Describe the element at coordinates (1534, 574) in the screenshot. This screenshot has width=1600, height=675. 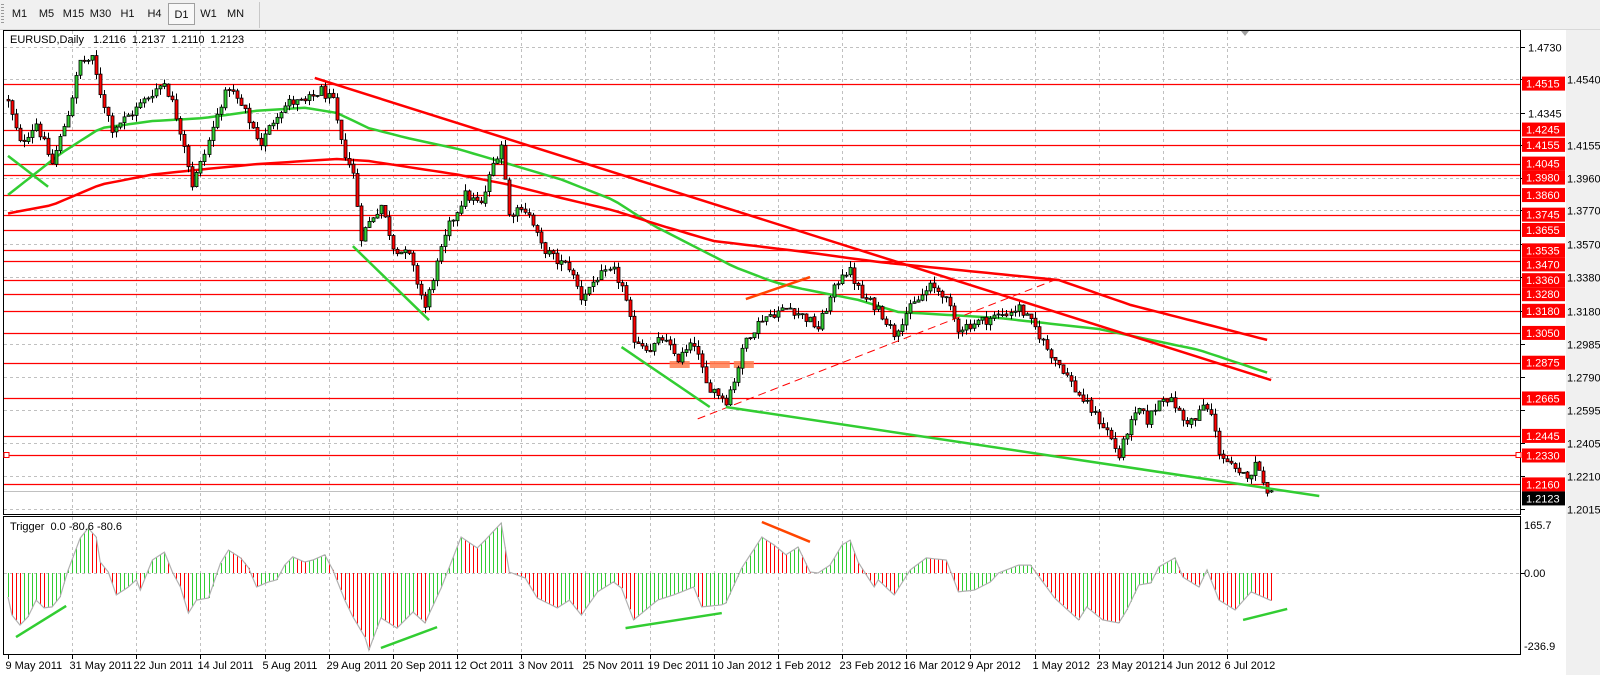
I see `indicator-axis-label: 0.00` at that location.